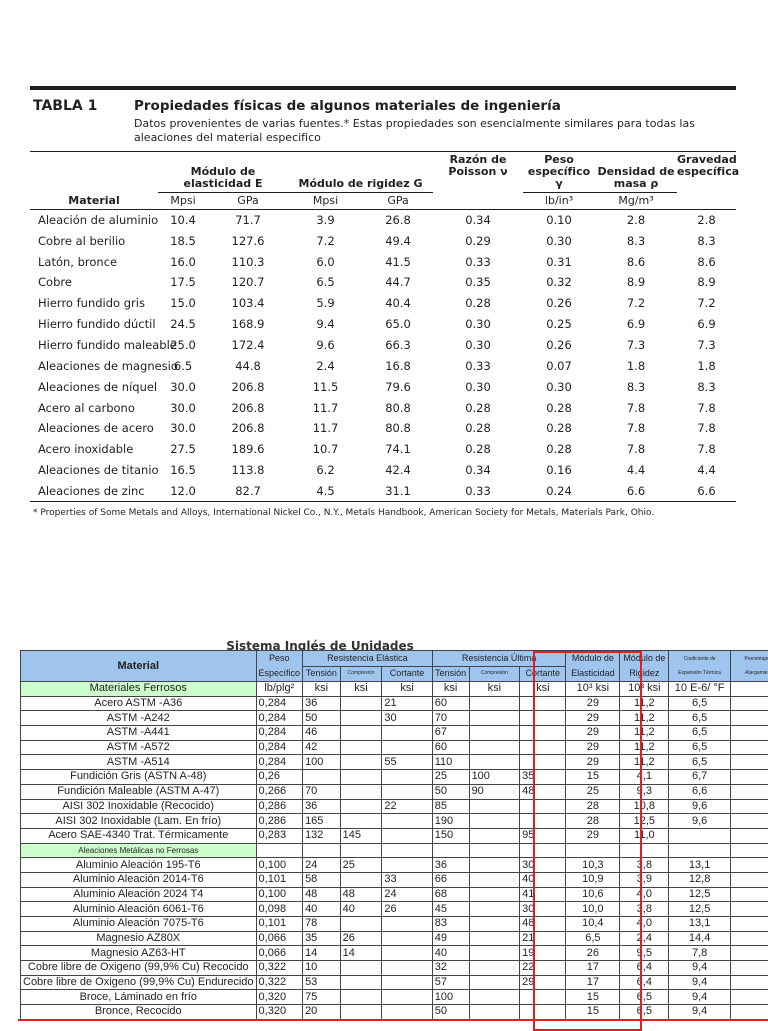 Image resolution: width=768 pixels, height=1031 pixels. What do you see at coordinates (94, 449) in the screenshot?
I see `material: Acero inoxidable` at bounding box center [94, 449].